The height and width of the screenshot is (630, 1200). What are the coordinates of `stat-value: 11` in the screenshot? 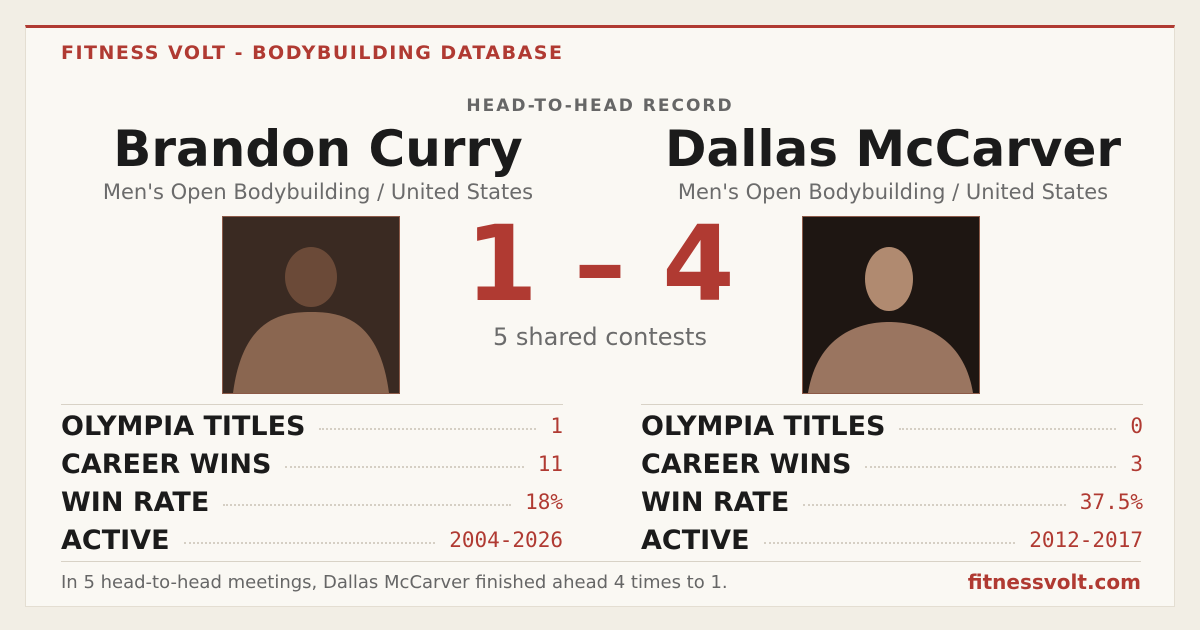 It's located at (550, 464).